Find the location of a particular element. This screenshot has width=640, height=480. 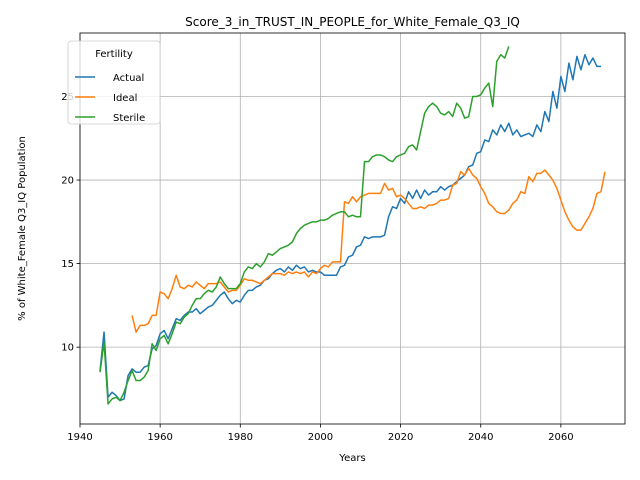

legend: Fertility Actual Ideal Sterile is located at coordinates (114, 82).